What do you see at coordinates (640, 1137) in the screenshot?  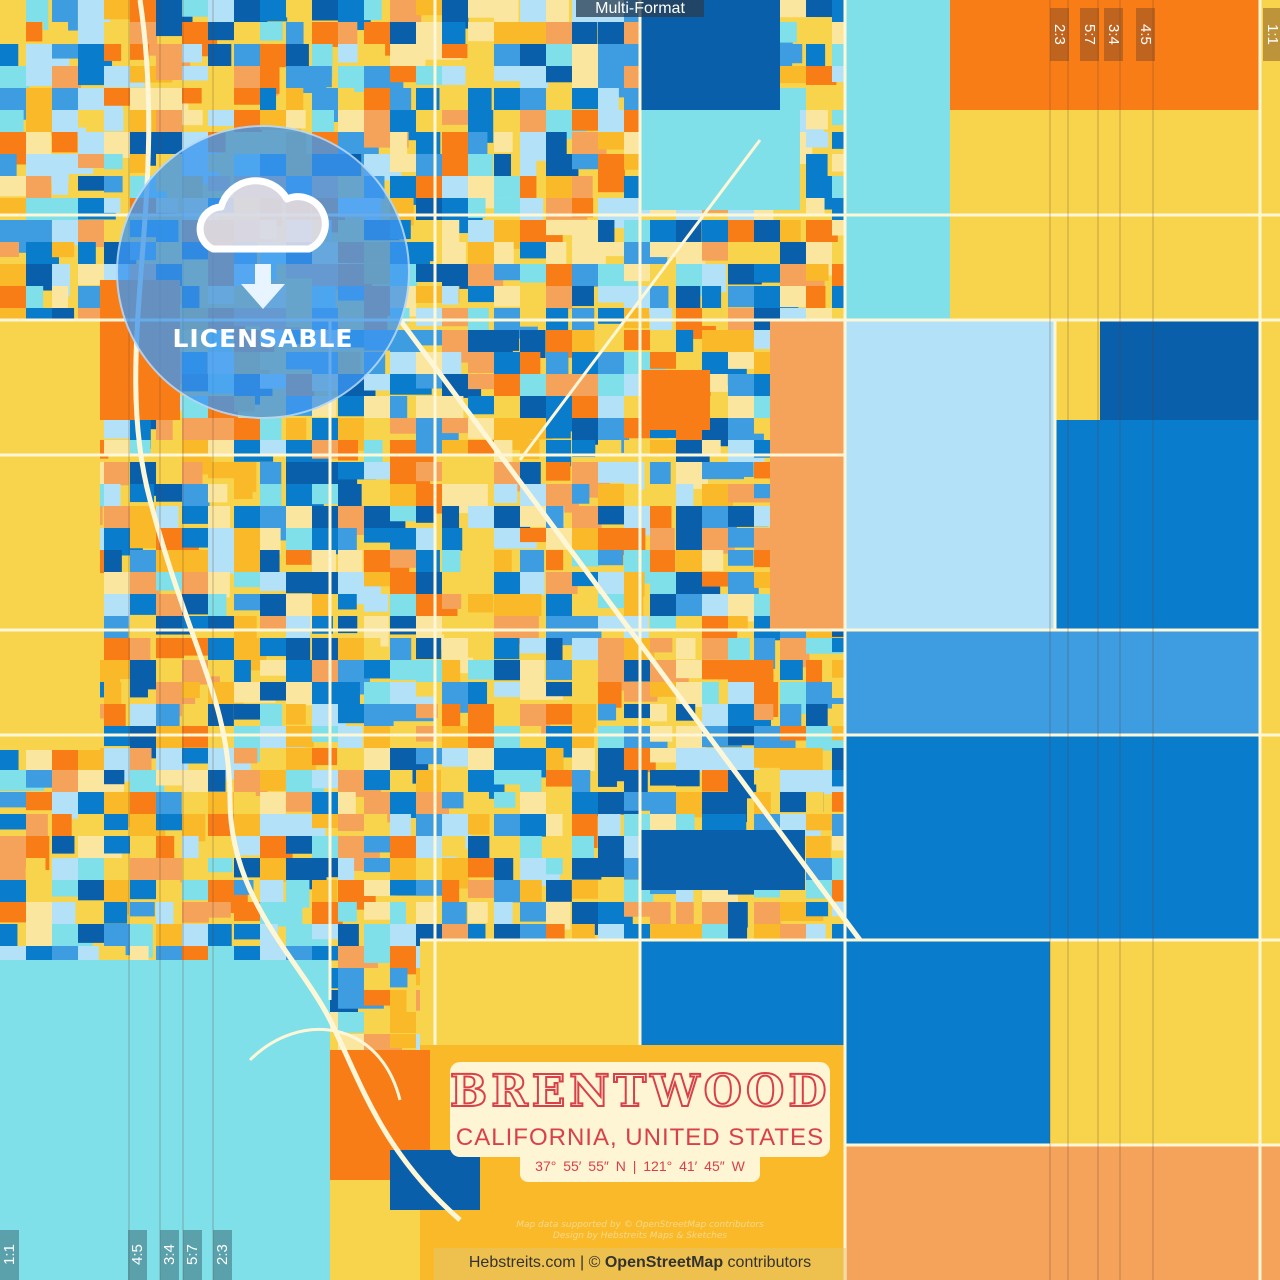 I see `region-subtitle: CALIFORNIA, UNITED STATES` at bounding box center [640, 1137].